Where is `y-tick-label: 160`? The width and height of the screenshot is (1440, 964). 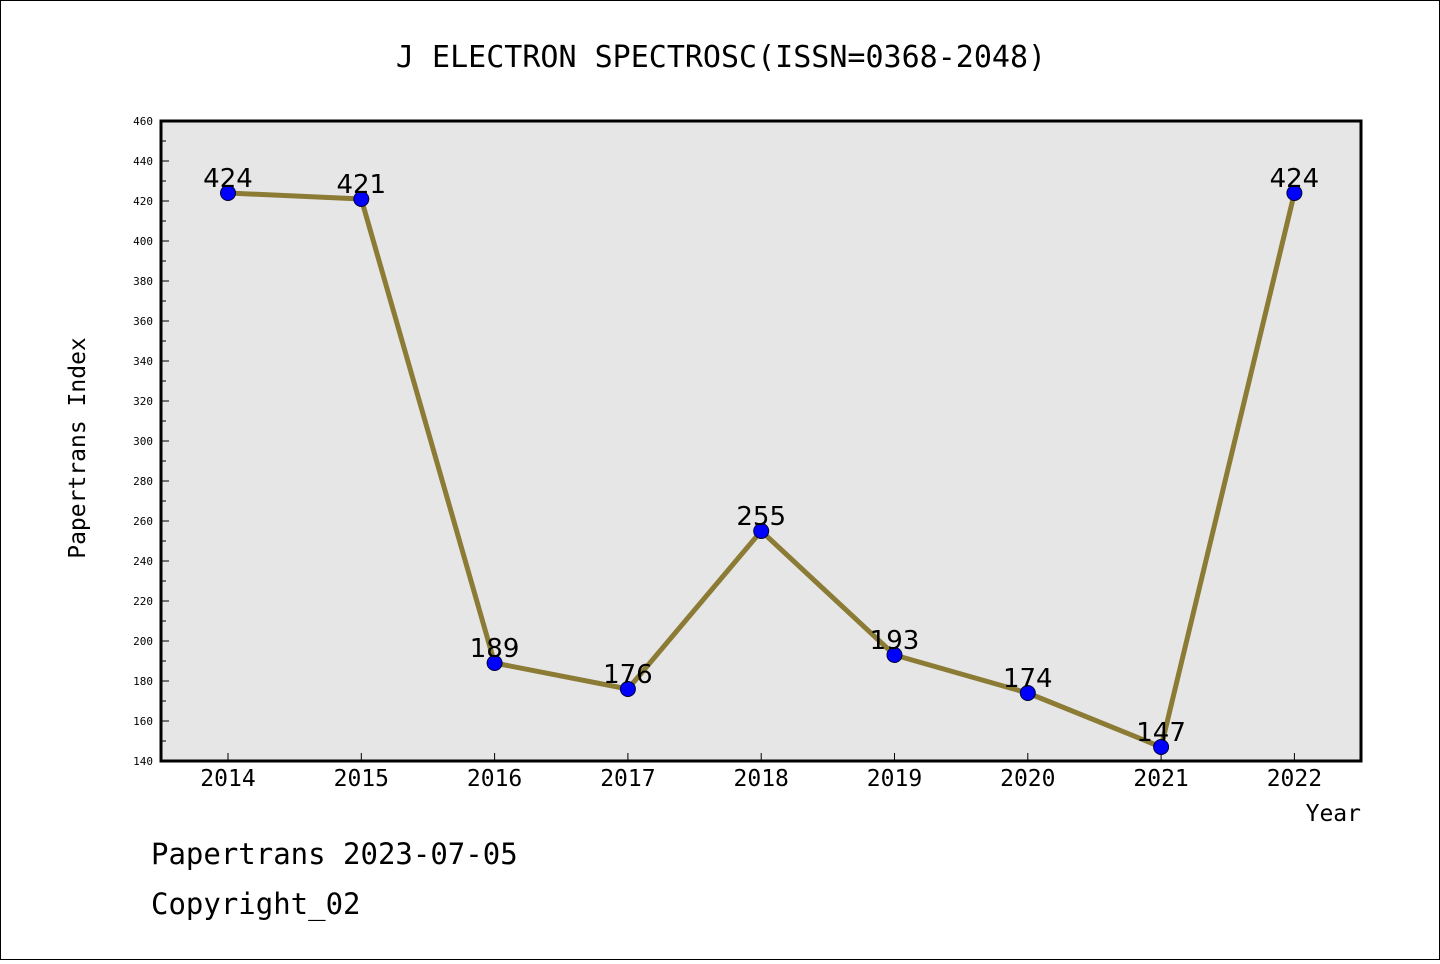 y-tick-label: 160 is located at coordinates (143, 721).